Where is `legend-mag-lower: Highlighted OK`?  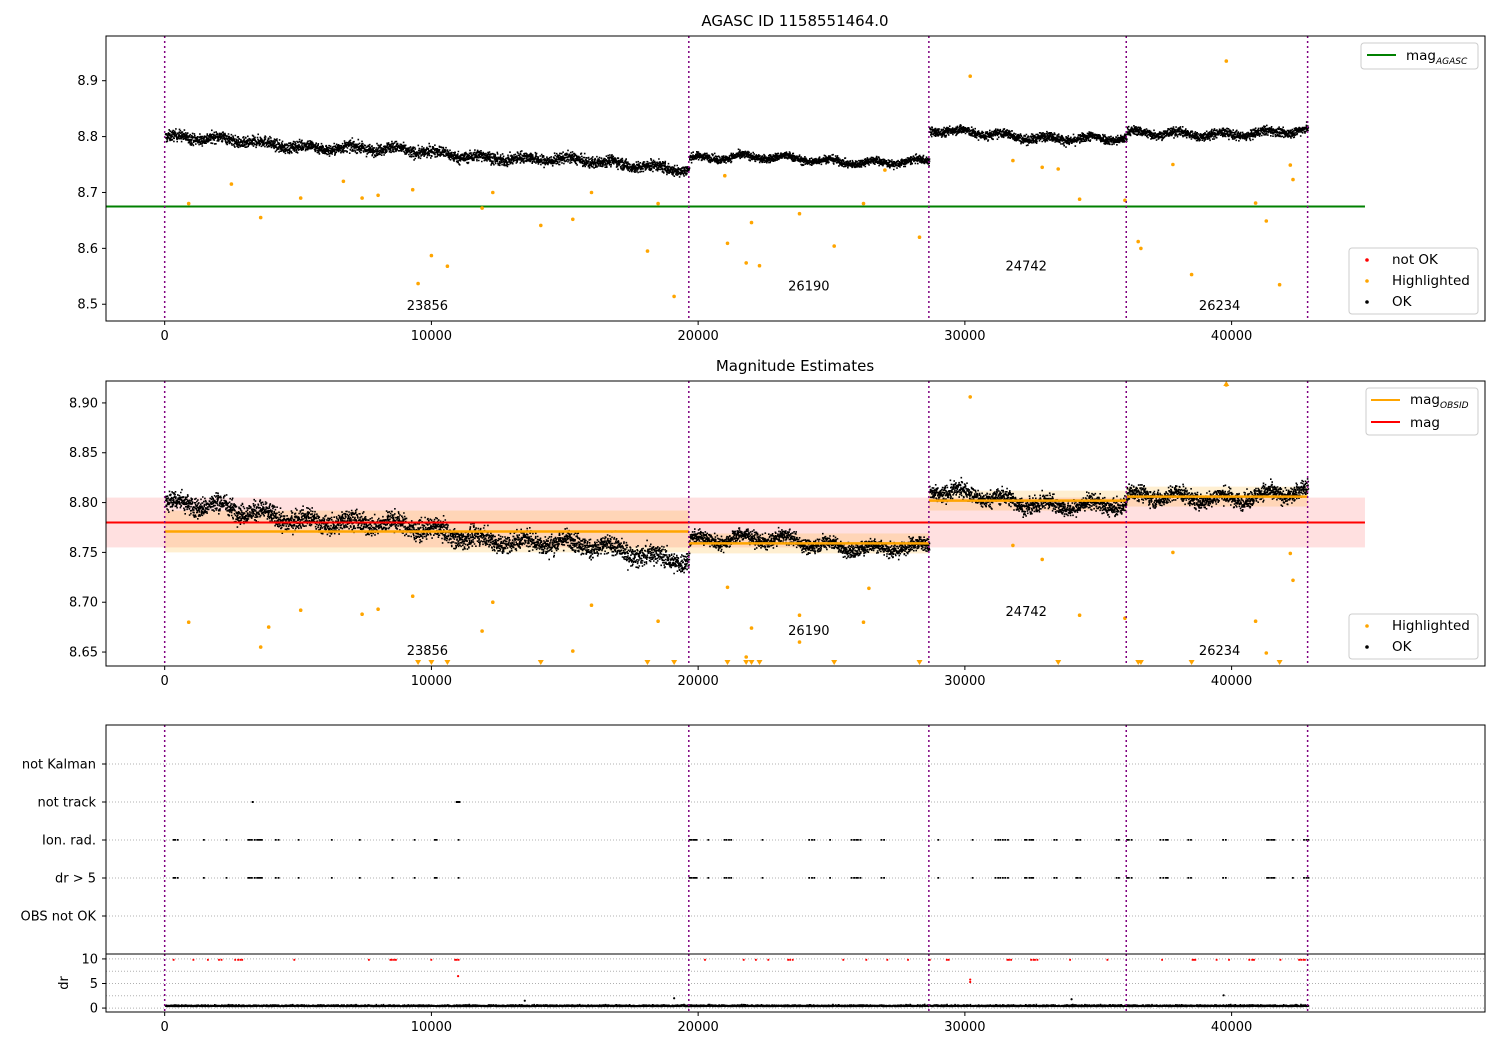
legend-mag-lower: Highlighted OK is located at coordinates (1413, 636).